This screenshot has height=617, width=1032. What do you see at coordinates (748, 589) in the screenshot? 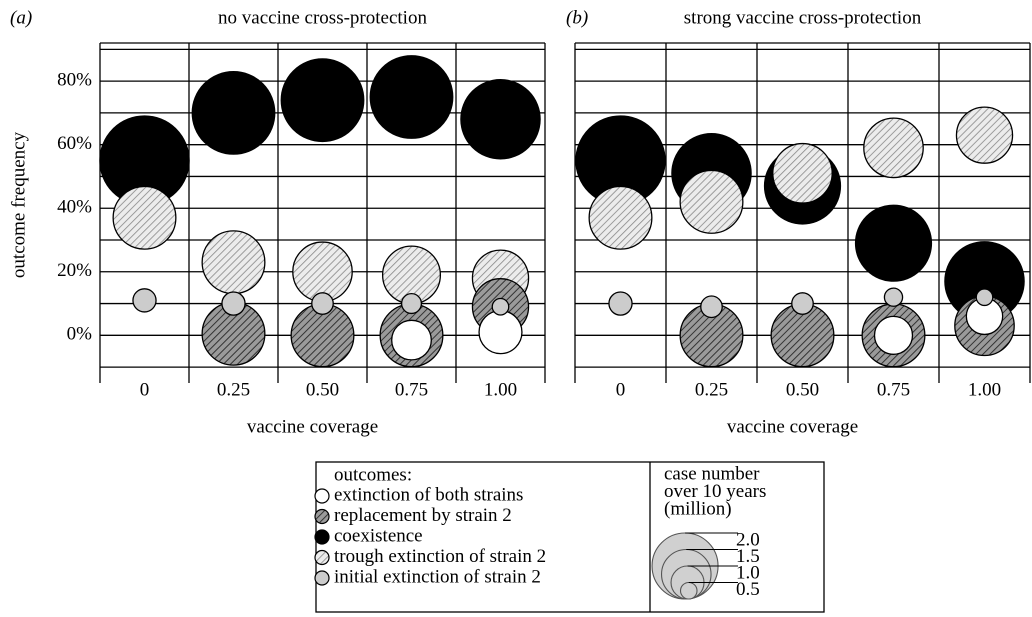
I see `size-legend-label: 0.5` at bounding box center [748, 589].